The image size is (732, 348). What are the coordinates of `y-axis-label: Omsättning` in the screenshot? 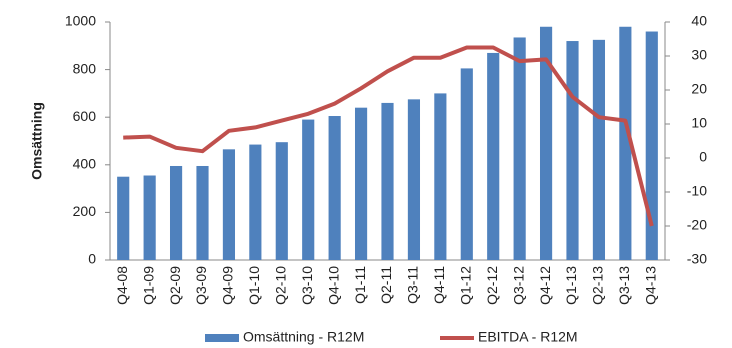 It's located at (37, 141).